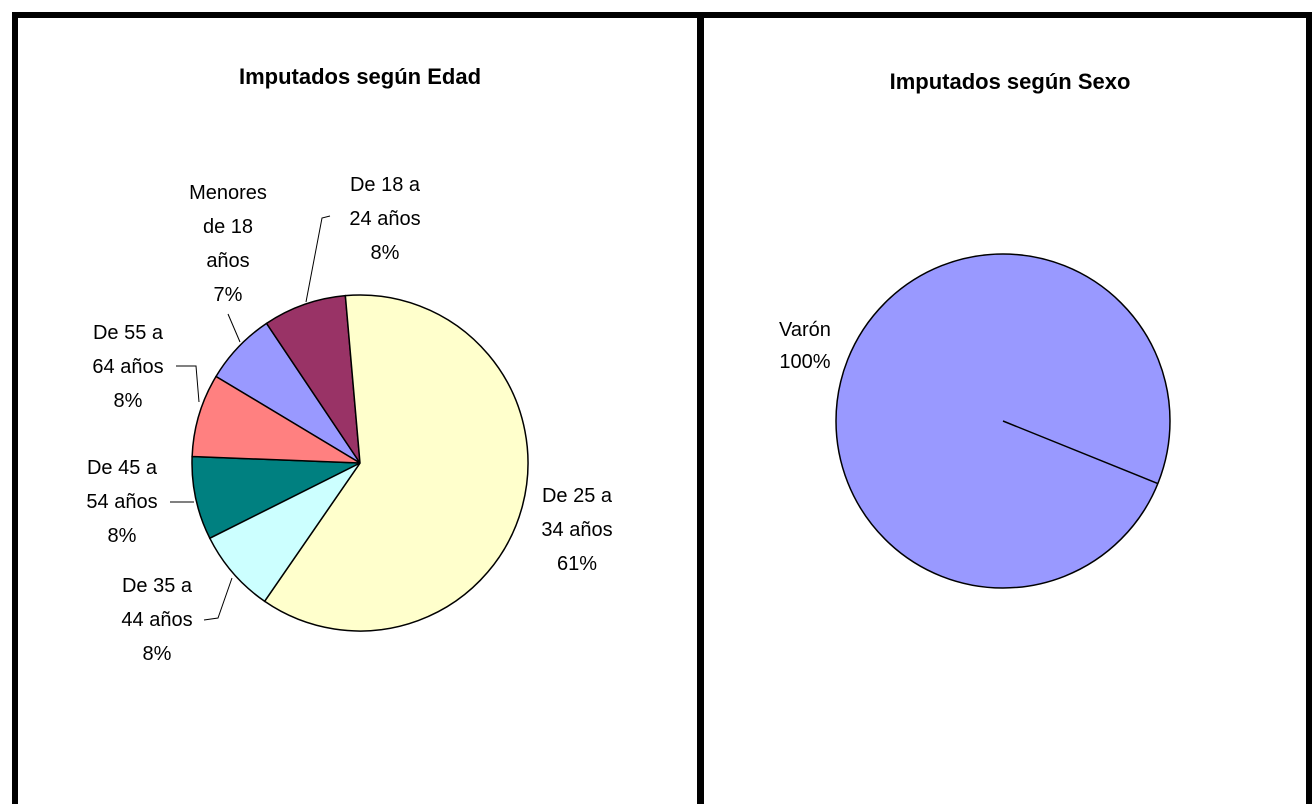 Image resolution: width=1312 pixels, height=804 pixels. Describe the element at coordinates (662, 15) in the screenshot. I see `frame-top` at that location.